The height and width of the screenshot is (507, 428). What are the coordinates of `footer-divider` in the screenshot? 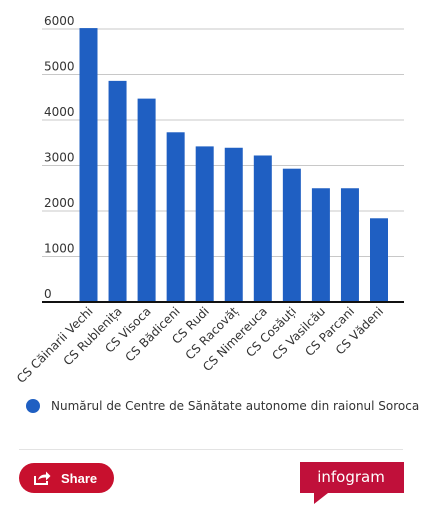 It's located at (211, 449).